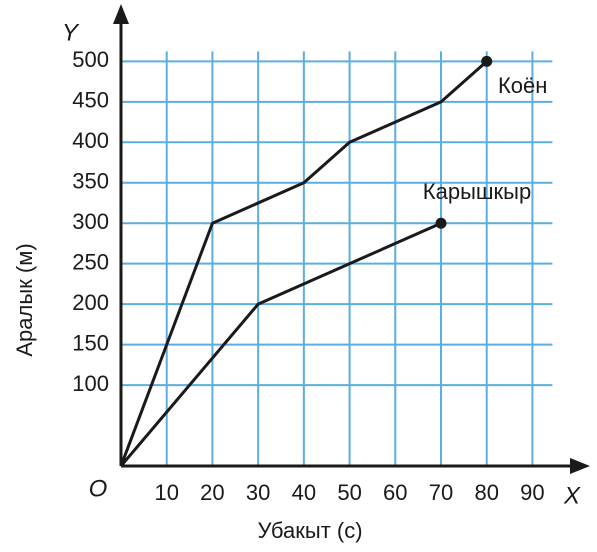  What do you see at coordinates (121, 14) in the screenshot?
I see `y-arrow` at bounding box center [121, 14].